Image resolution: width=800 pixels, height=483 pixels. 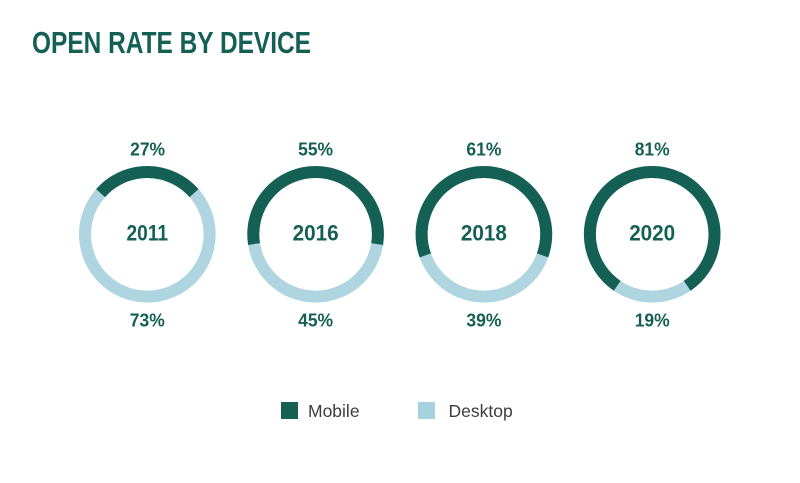 I want to click on svg-text: 2011, so click(x=148, y=233).